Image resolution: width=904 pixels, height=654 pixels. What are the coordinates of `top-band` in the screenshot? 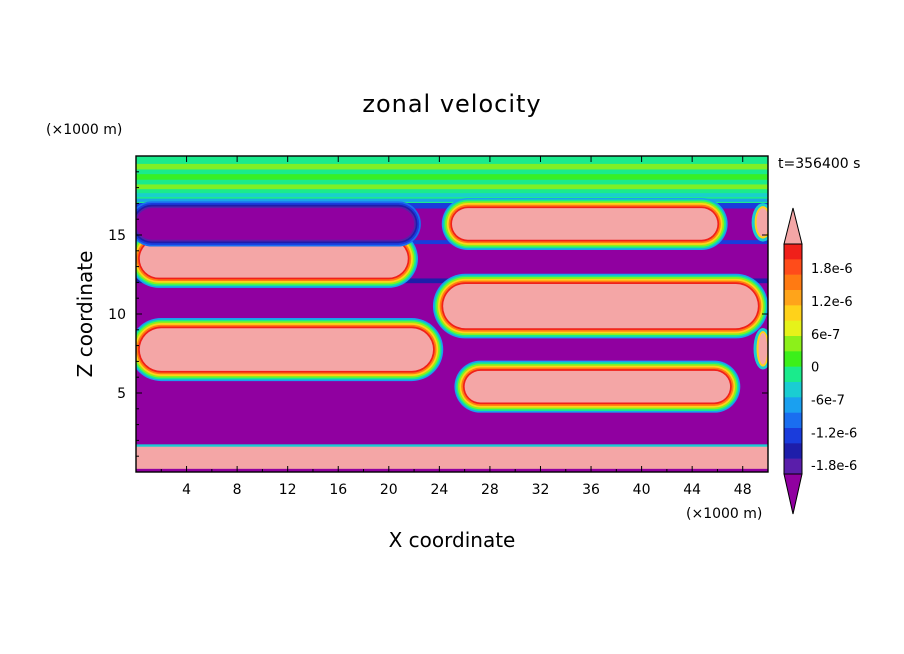 It's located at (452, 180).